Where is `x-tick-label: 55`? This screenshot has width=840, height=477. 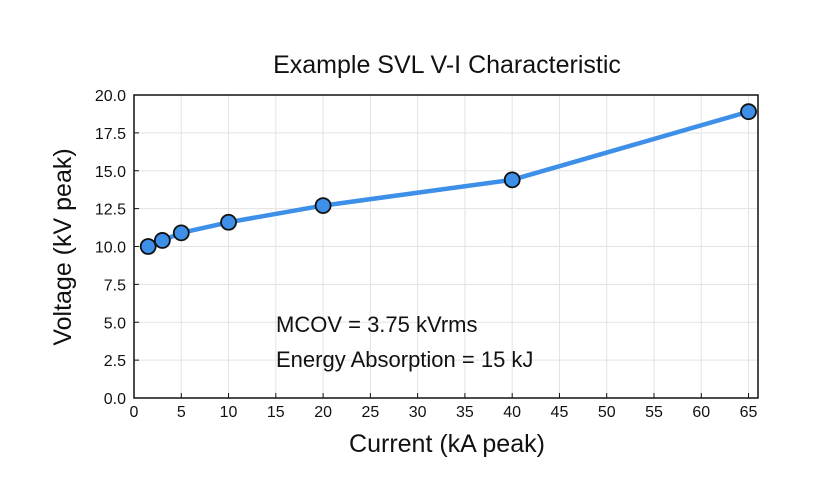
x-tick-label: 55 is located at coordinates (654, 412).